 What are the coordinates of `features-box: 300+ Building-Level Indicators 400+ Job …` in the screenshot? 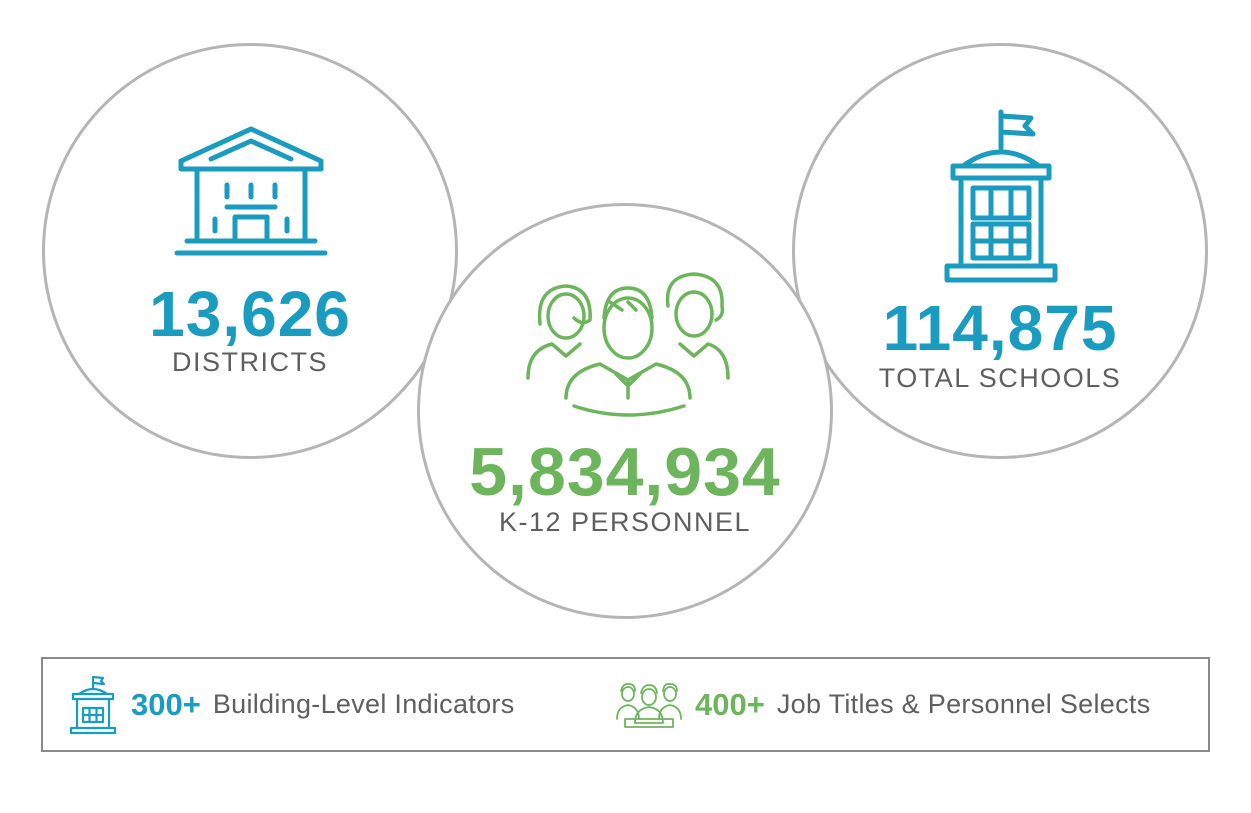 It's located at (625, 704).